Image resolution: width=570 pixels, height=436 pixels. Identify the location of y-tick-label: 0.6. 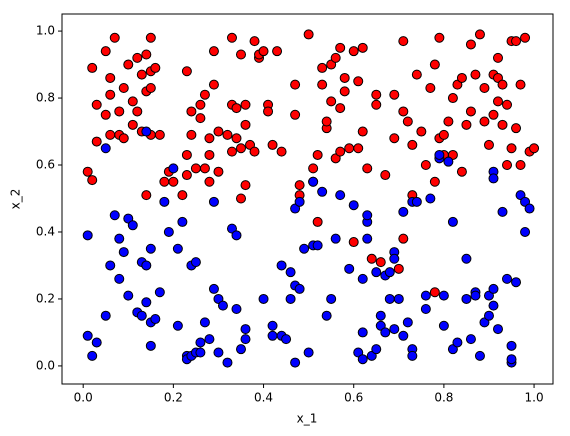
(45, 165).